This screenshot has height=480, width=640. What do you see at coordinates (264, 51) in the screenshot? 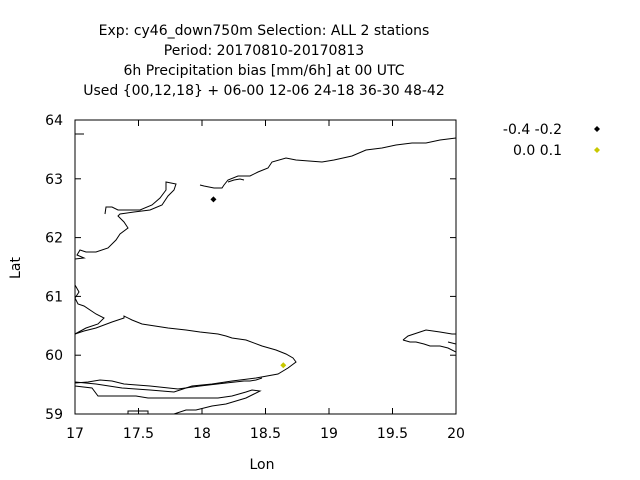
I see `title-line: Period: 20170810-20170813` at bounding box center [264, 51].